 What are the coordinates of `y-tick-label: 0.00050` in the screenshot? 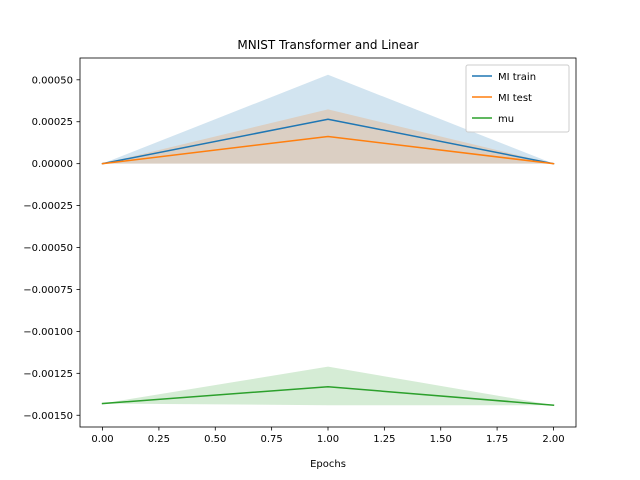 It's located at (52, 80).